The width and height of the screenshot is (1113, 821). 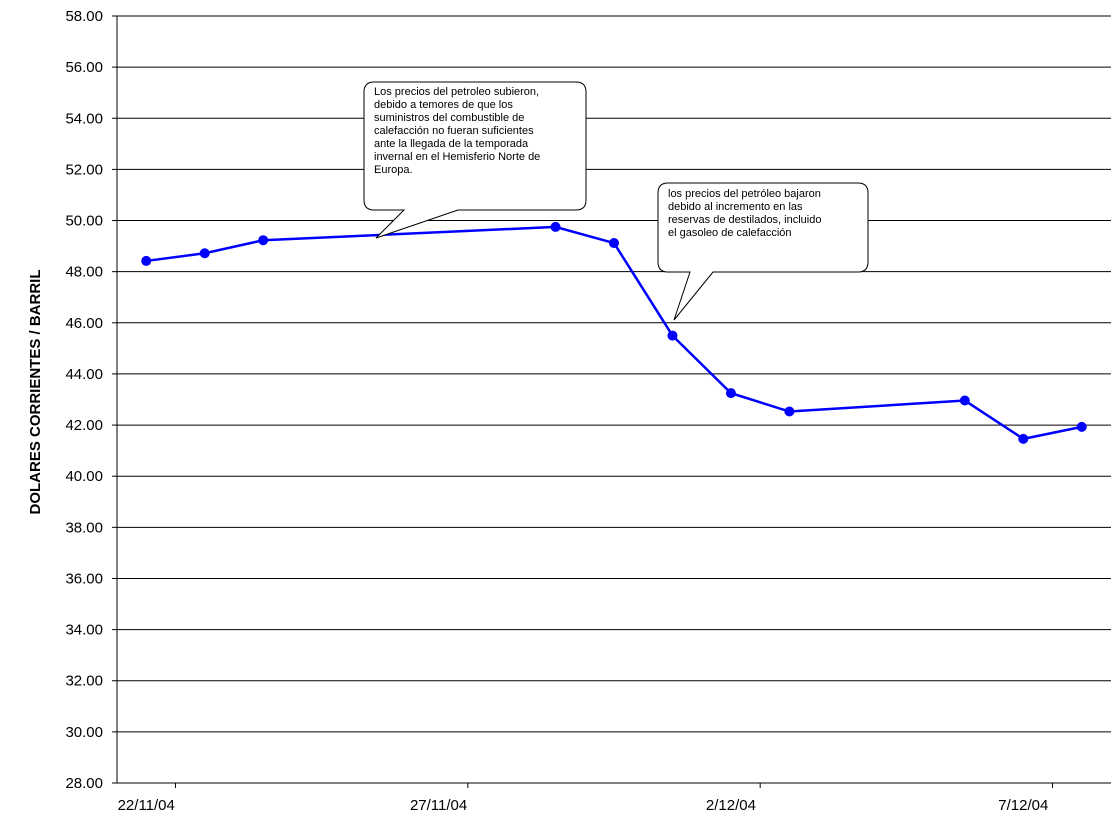 What do you see at coordinates (84, 221) in the screenshot?
I see `y-tick-label: 50.00` at bounding box center [84, 221].